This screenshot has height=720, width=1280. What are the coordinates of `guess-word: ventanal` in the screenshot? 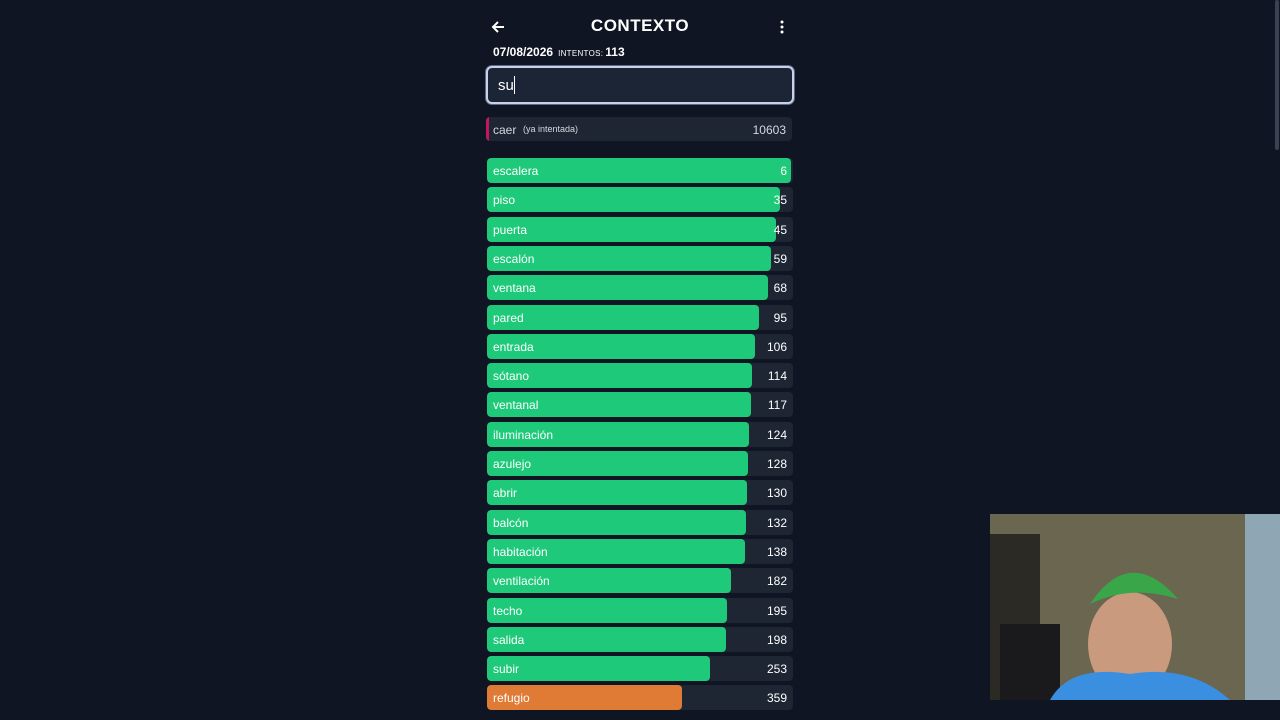 It's located at (516, 405).